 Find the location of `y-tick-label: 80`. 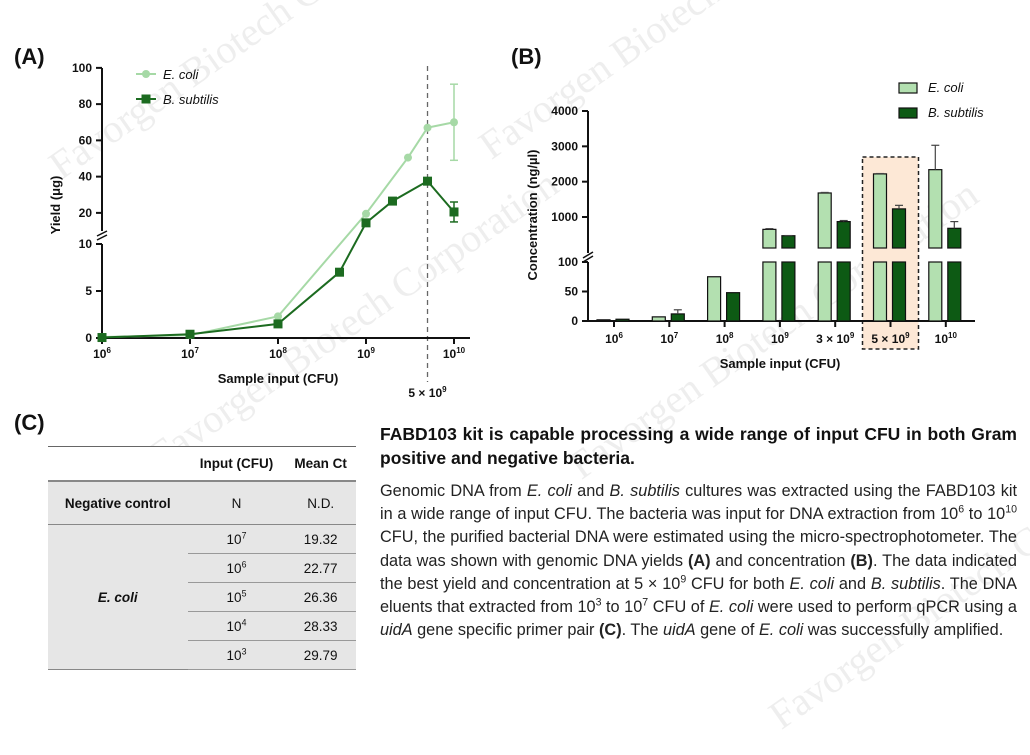

y-tick-label: 80 is located at coordinates (86, 104).